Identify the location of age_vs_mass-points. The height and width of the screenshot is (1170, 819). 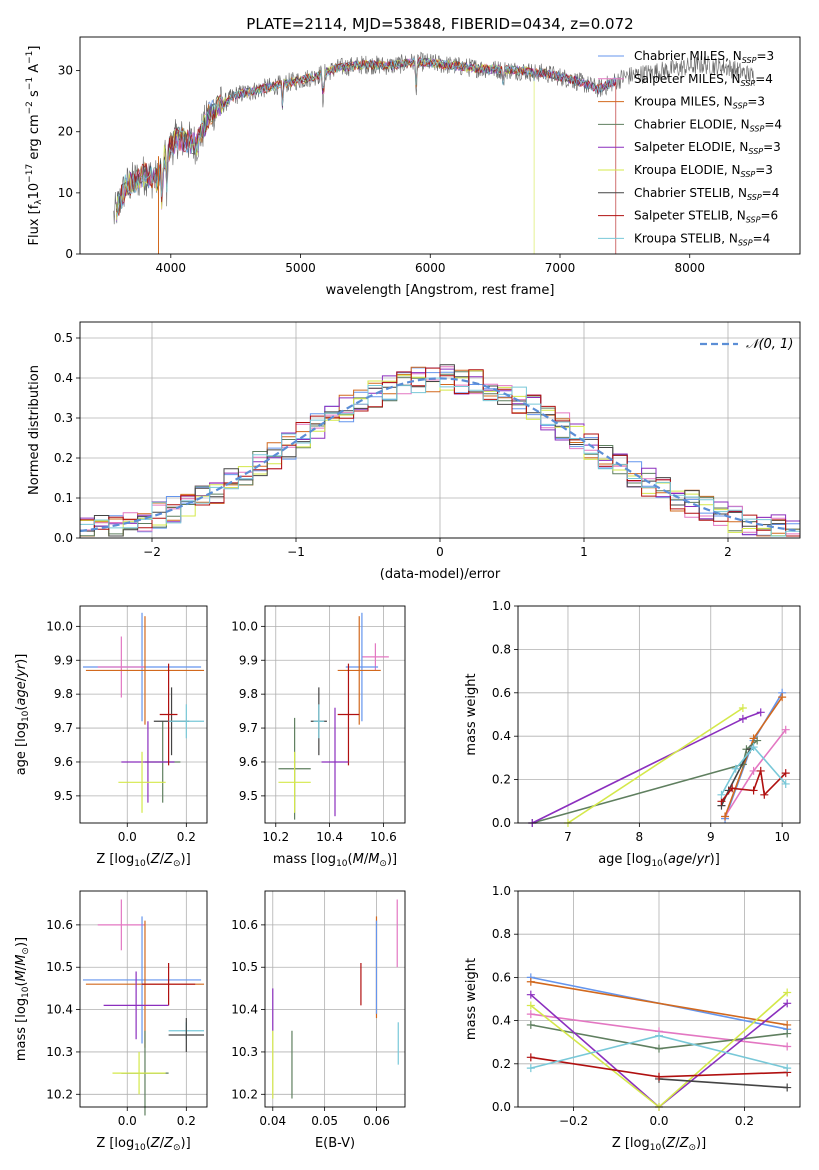
(333, 716).